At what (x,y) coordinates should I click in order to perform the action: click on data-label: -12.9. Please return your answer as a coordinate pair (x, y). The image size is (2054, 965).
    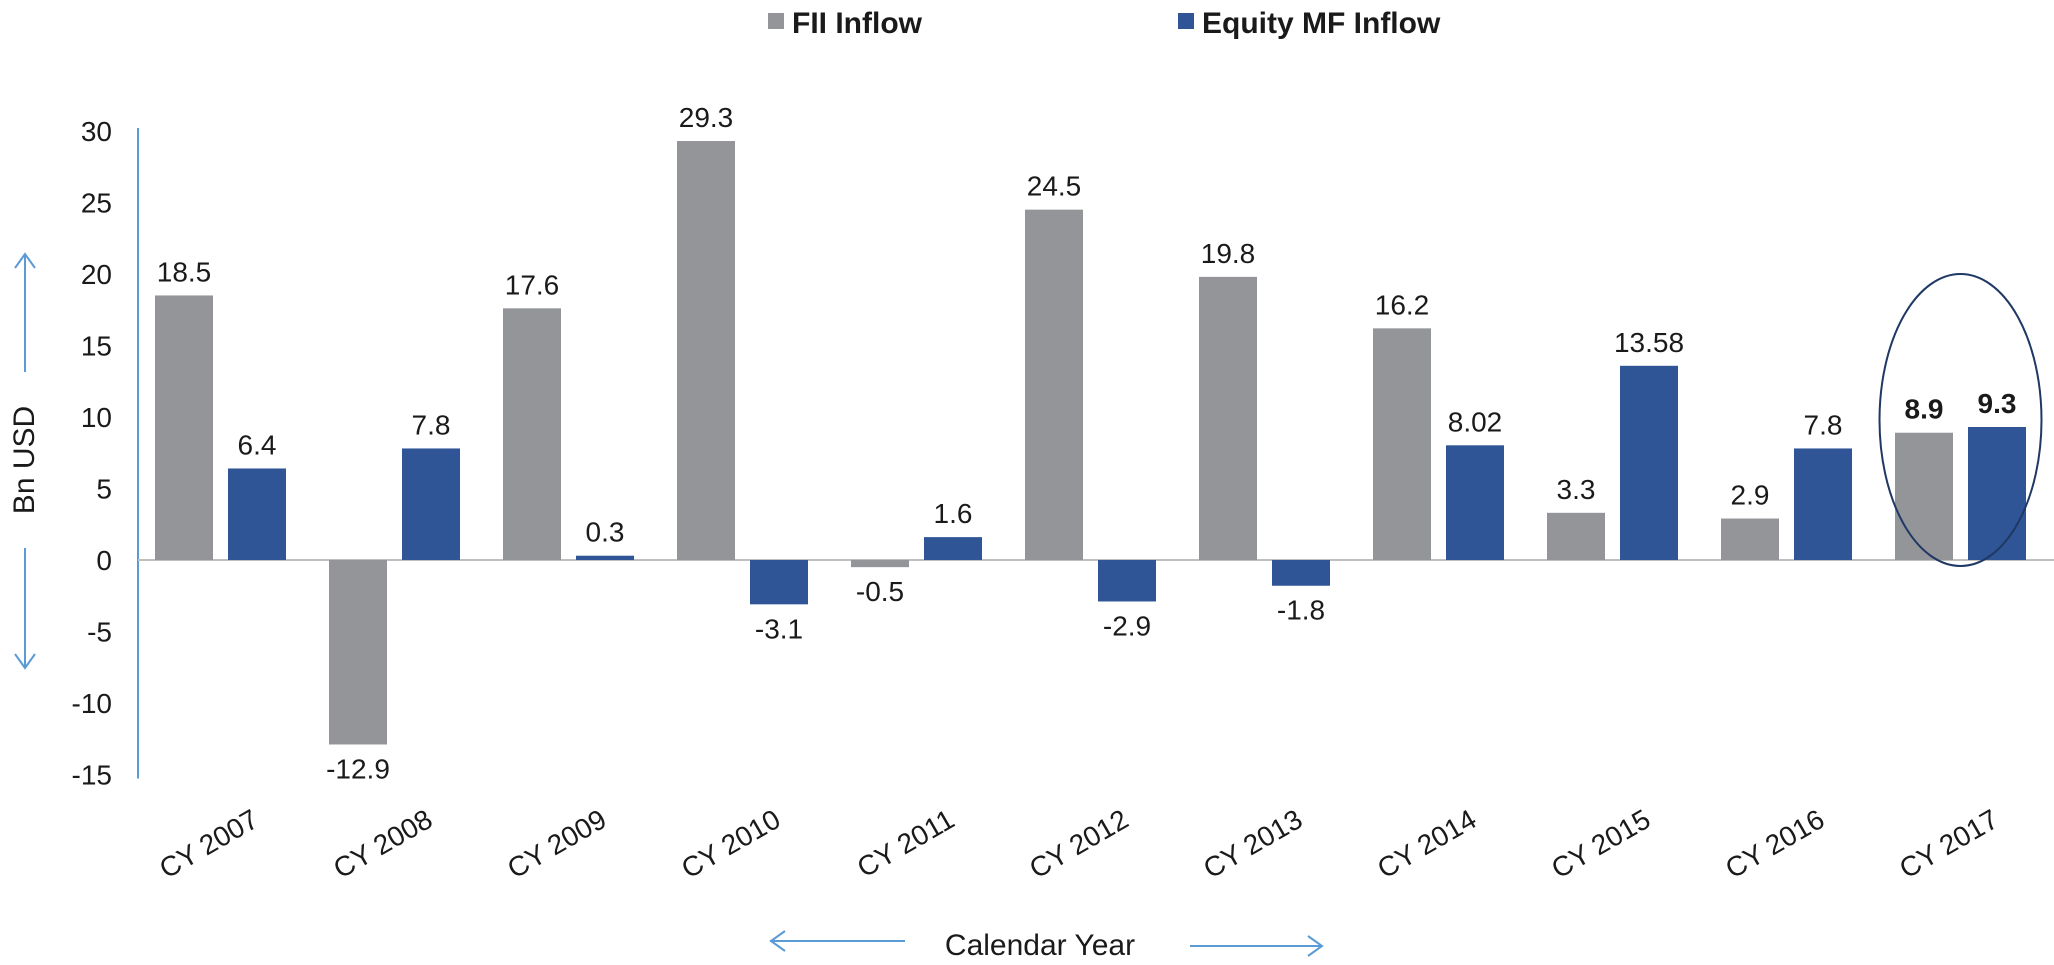
    Looking at the image, I should click on (358, 768).